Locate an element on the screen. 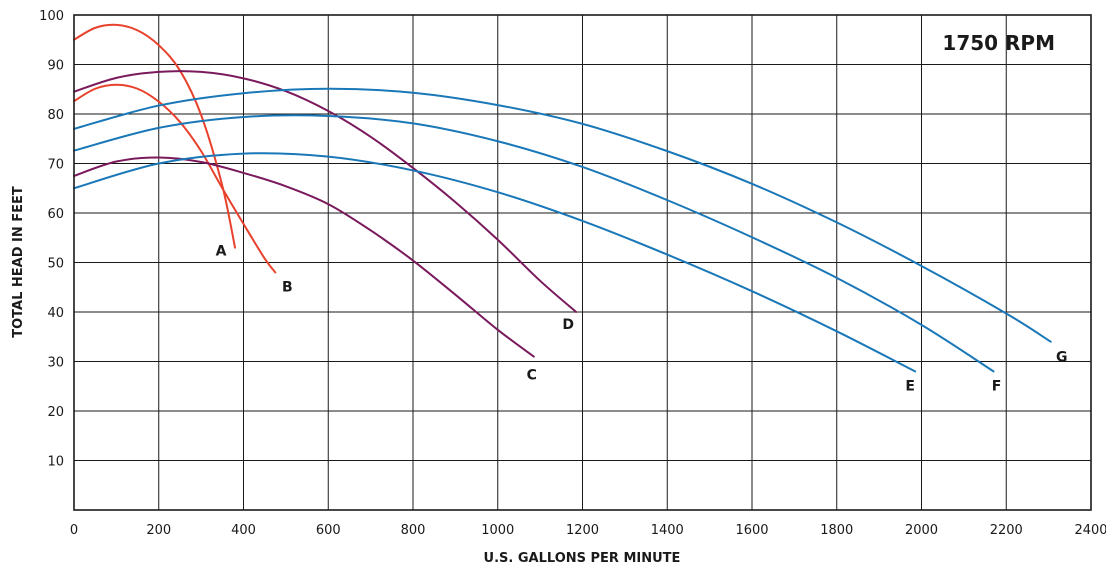 The height and width of the screenshot is (574, 1106). x-tick-label: 1600 is located at coordinates (751, 530).